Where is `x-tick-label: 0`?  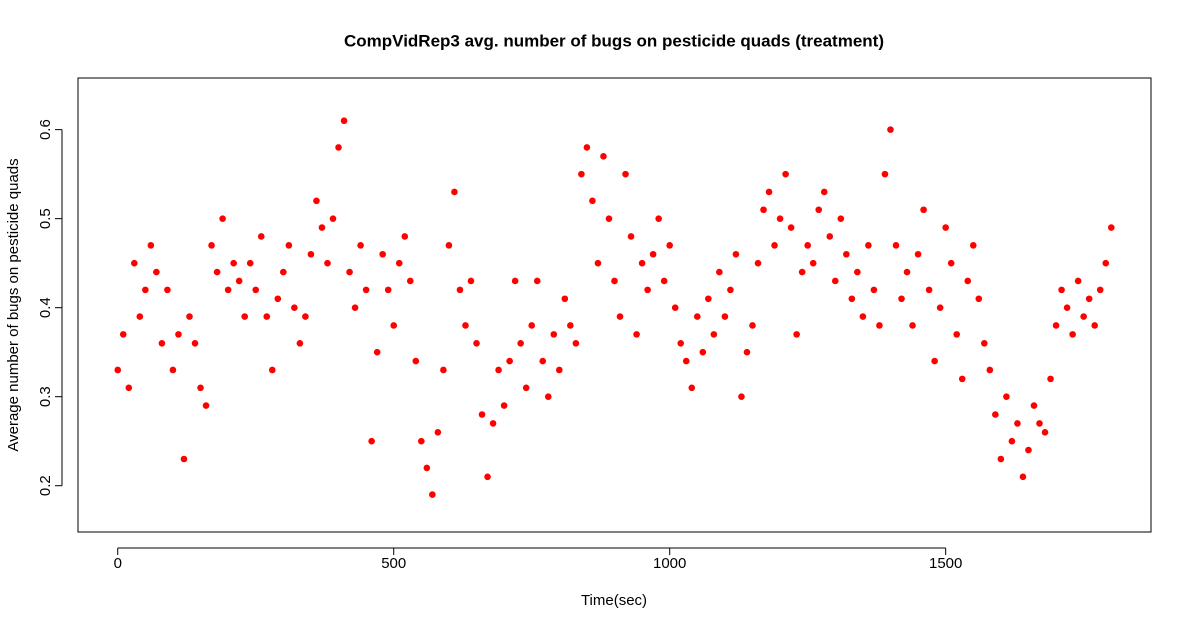 x-tick-label: 0 is located at coordinates (118, 563).